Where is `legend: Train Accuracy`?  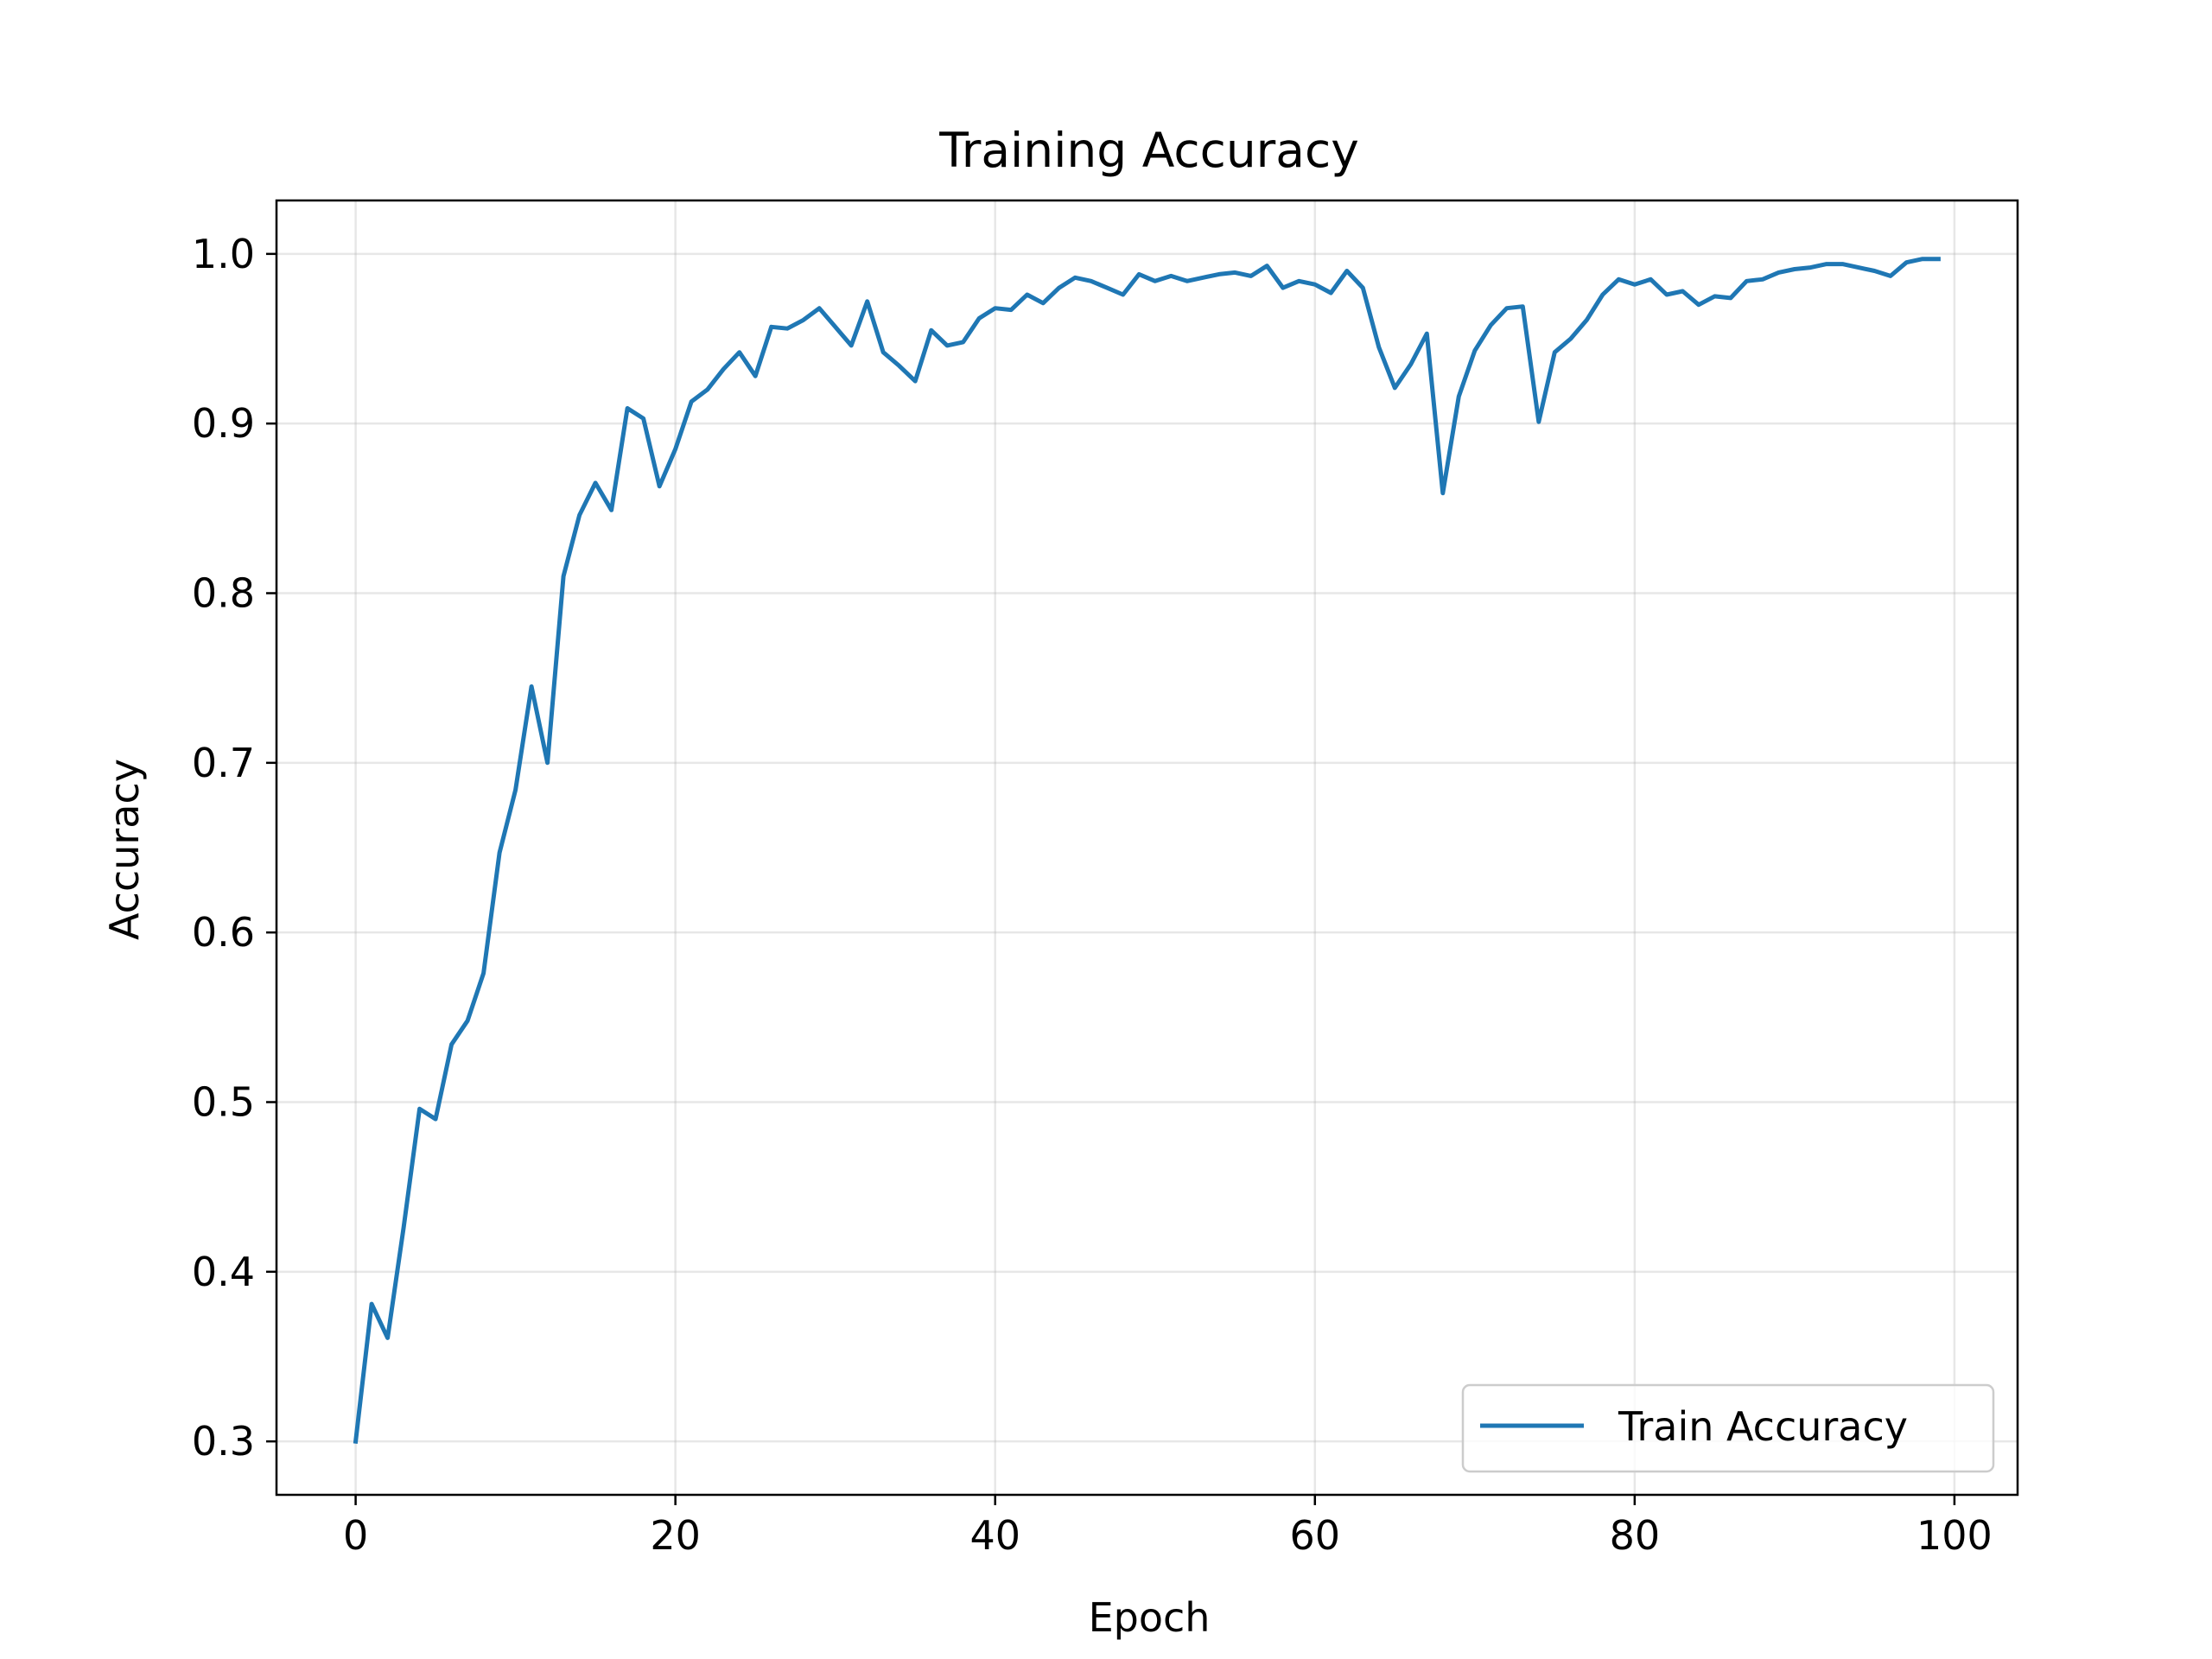 legend: Train Accuracy is located at coordinates (1728, 1428).